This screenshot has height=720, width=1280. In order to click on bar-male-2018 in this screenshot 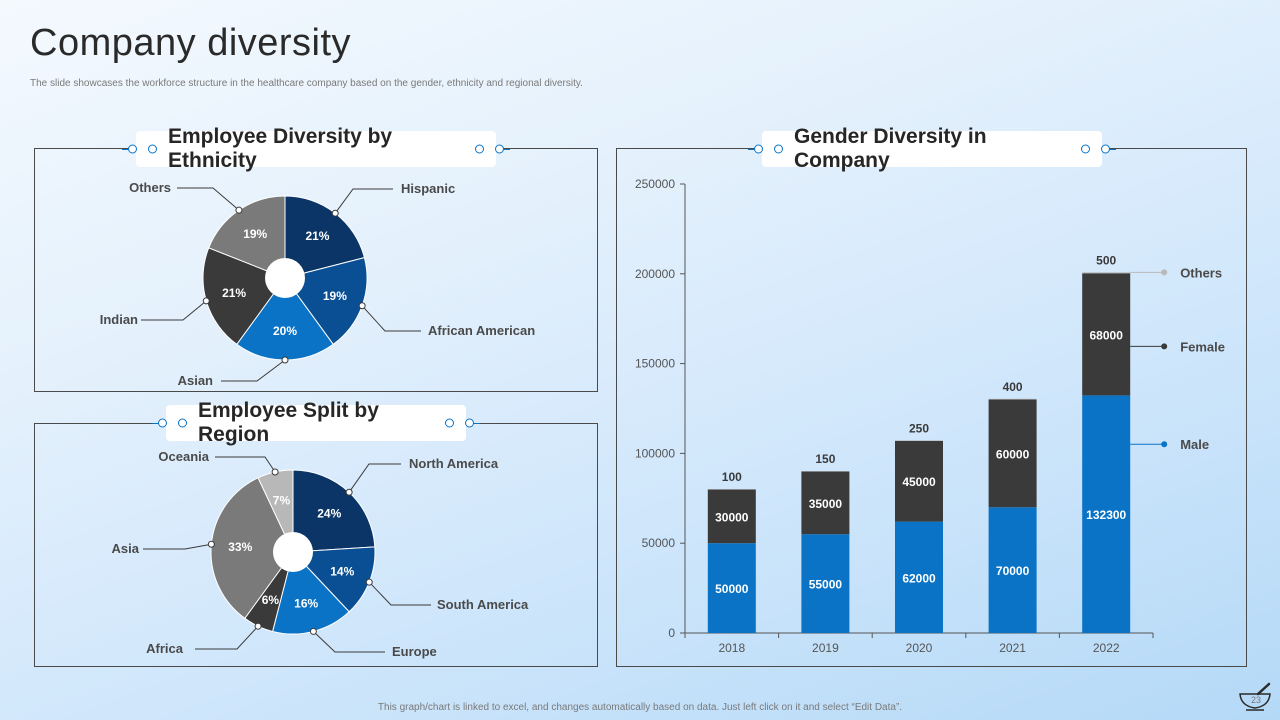, I will do `click(731, 588)`.